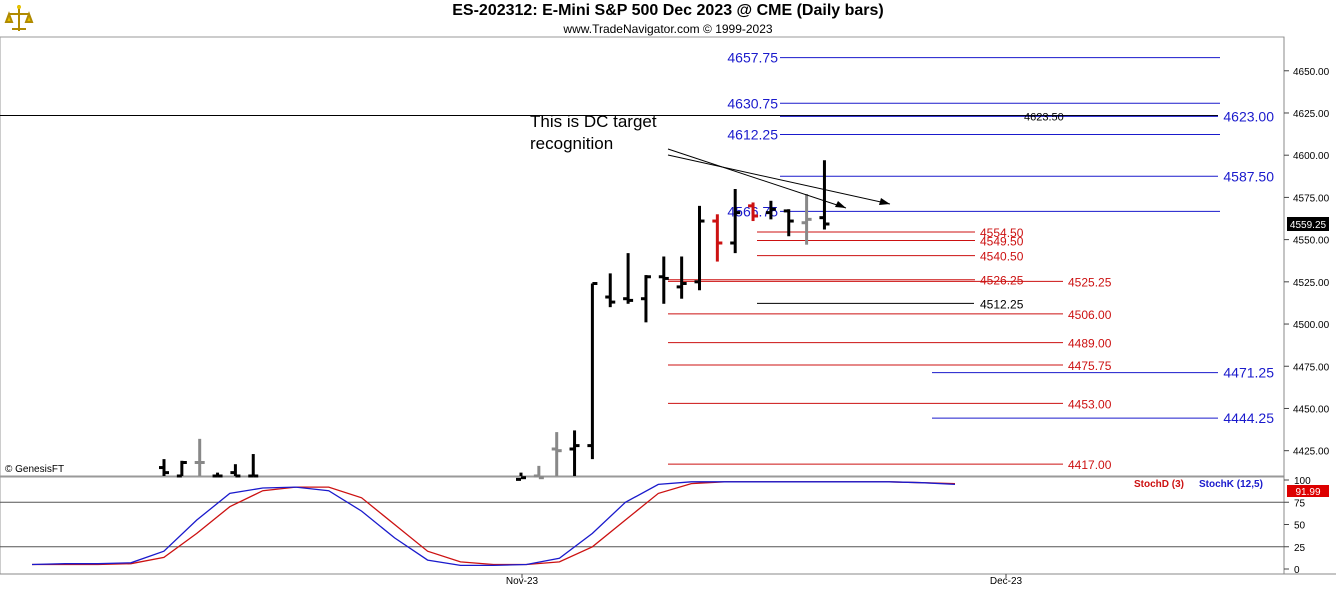 Image resolution: width=1336 pixels, height=591 pixels. What do you see at coordinates (1090, 344) in the screenshot?
I see `level-label: 4489.00` at bounding box center [1090, 344].